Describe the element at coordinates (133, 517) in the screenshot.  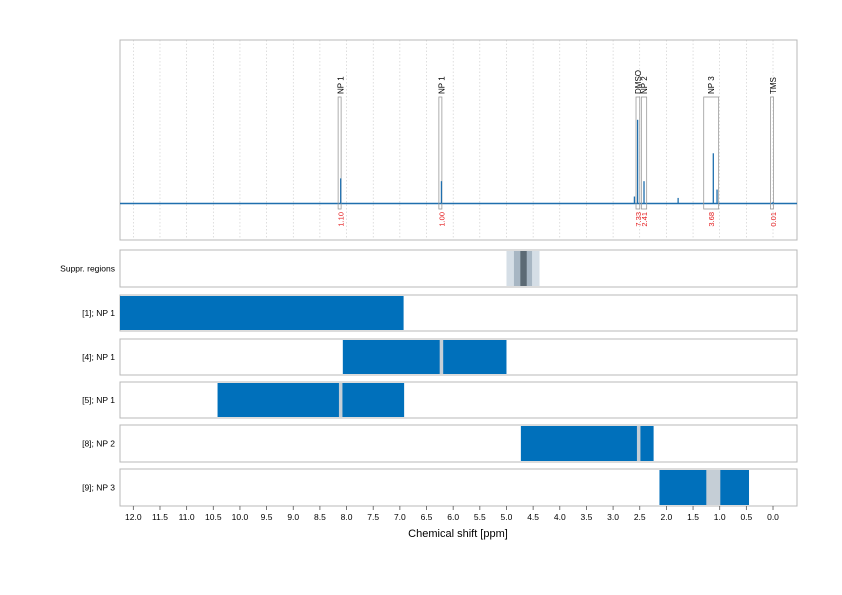
I see `x-tick-label: 12.0` at that location.